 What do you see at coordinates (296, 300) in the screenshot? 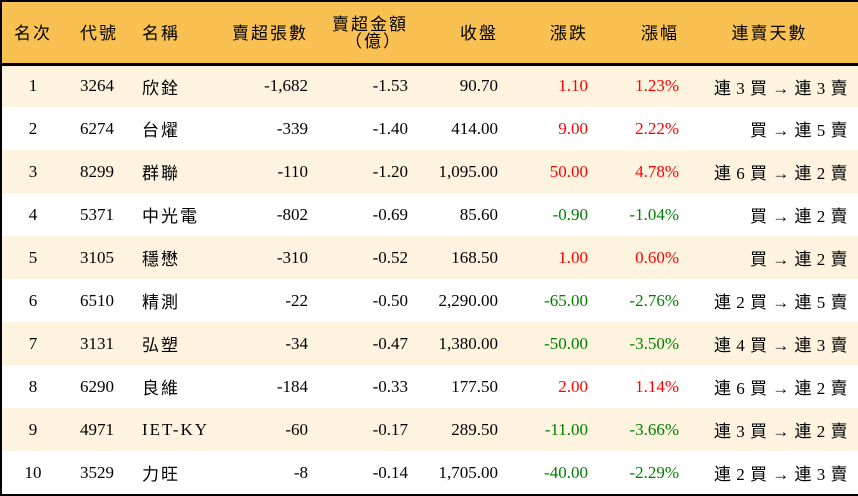
I see `cell-net-sell-lots: -22` at bounding box center [296, 300].